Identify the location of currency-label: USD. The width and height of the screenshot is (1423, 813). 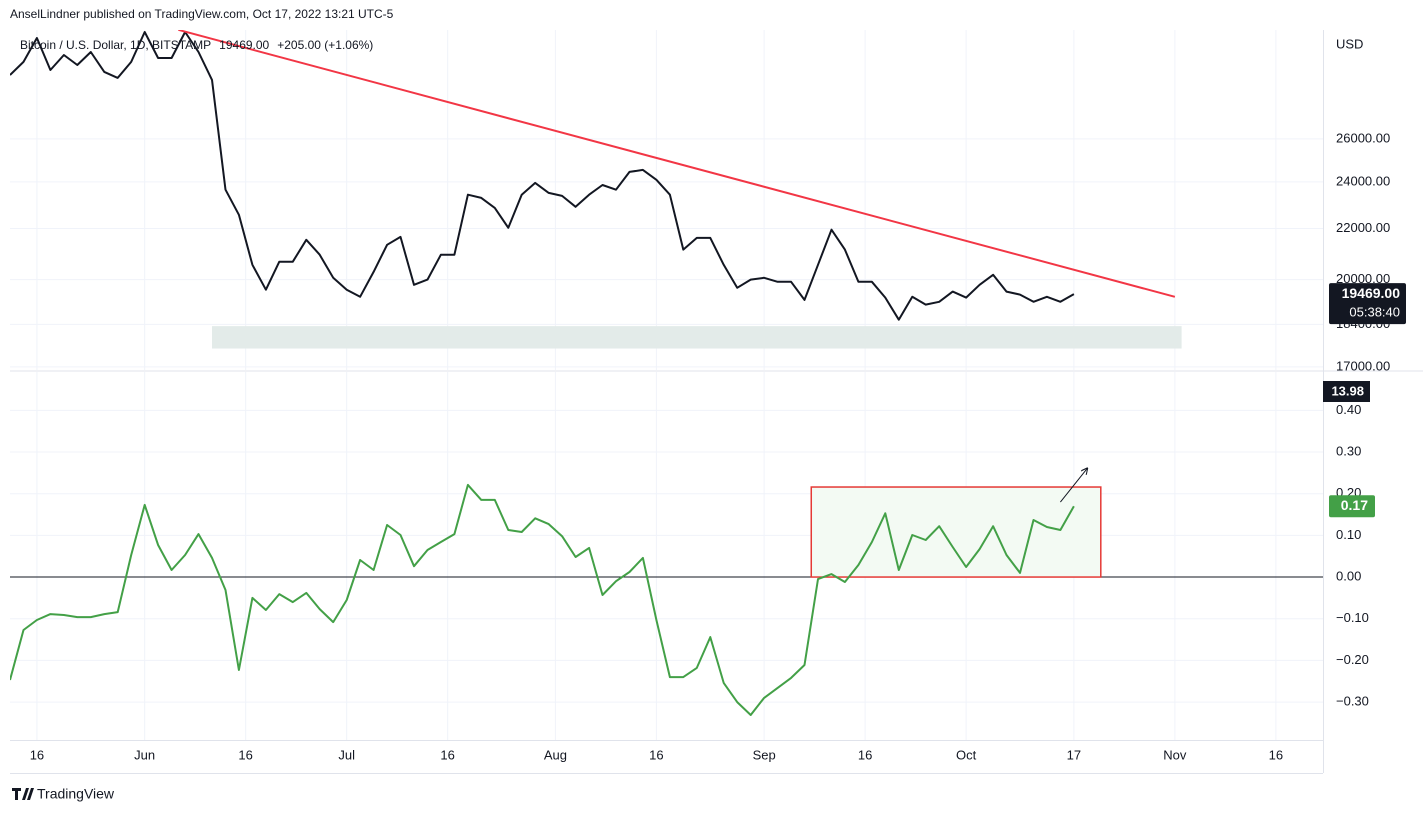
(1349, 43).